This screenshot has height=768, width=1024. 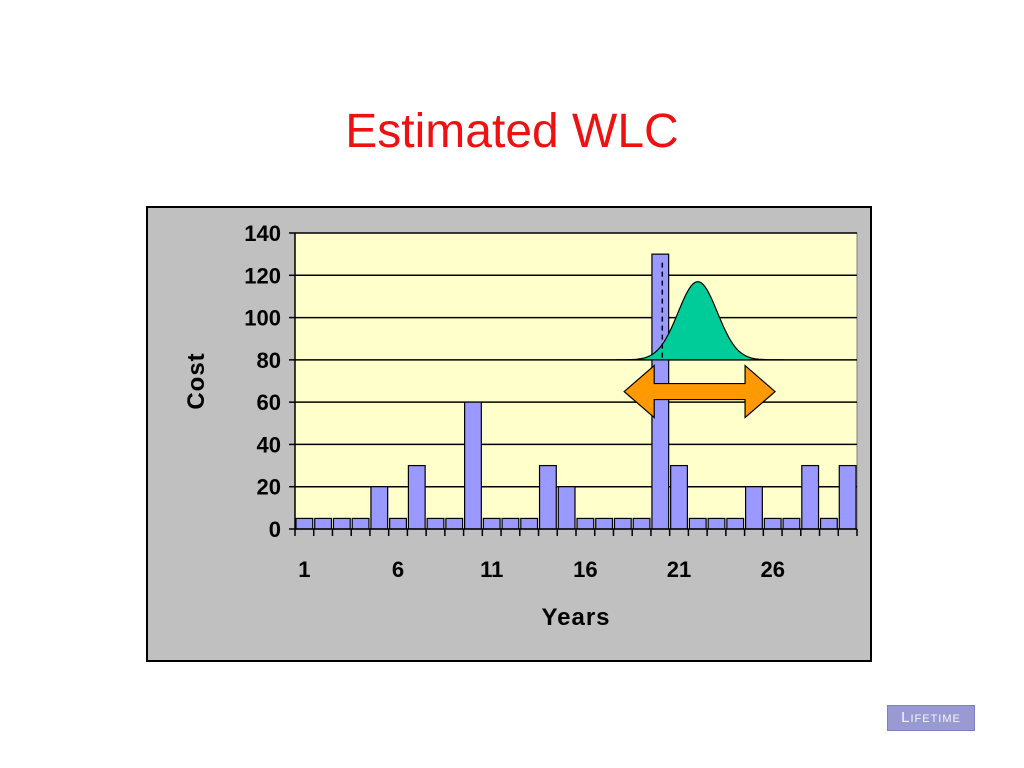 I want to click on x-tick-label-6: 6, so click(x=398, y=569).